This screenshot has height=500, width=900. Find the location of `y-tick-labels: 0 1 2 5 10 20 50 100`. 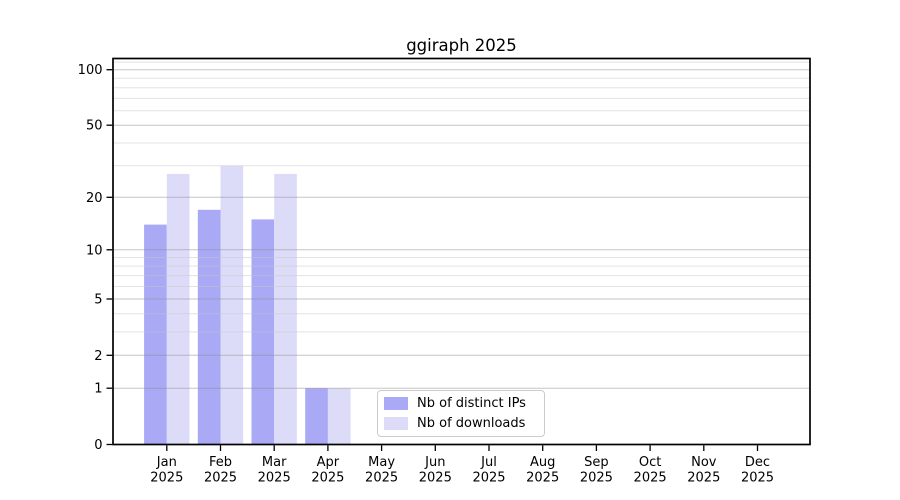

y-tick-labels: 0 1 2 5 10 20 50 100 is located at coordinates (90, 258).